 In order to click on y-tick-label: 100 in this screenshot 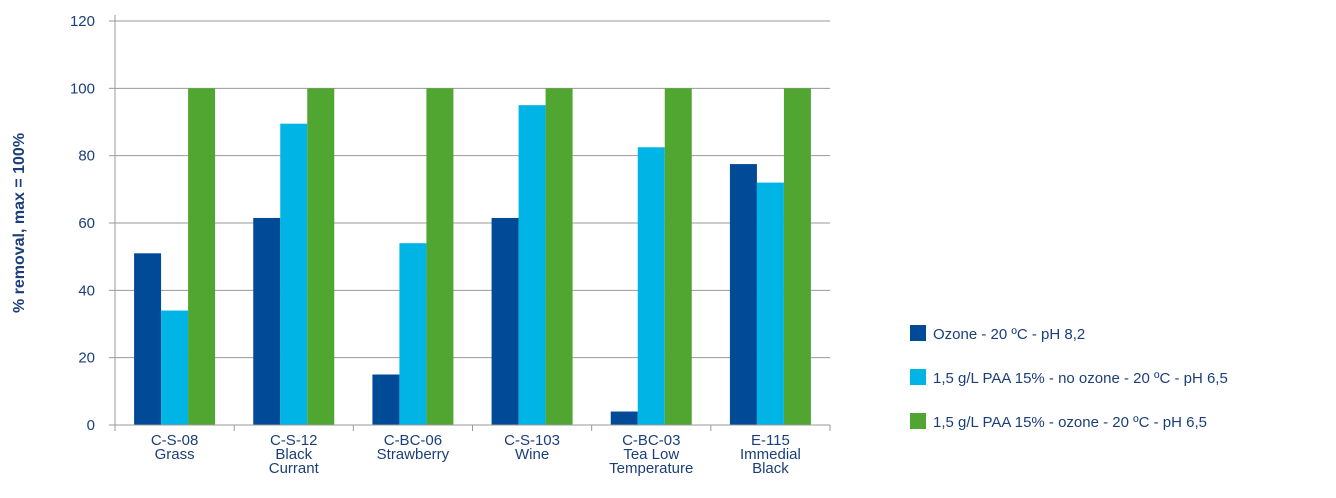, I will do `click(82, 88)`.